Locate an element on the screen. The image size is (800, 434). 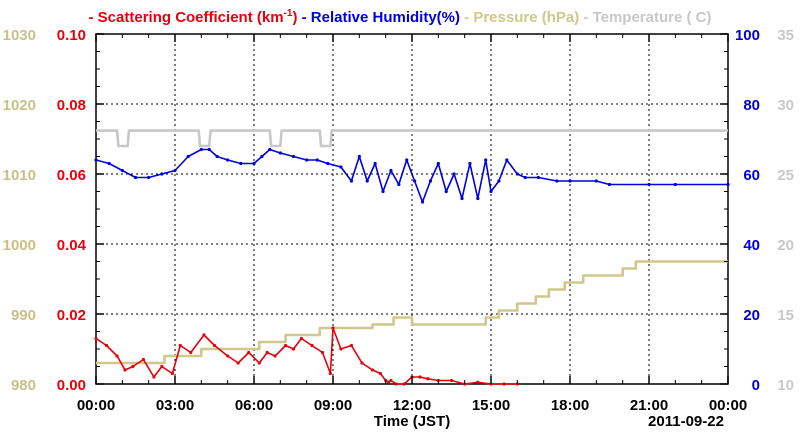
x-tick-label: 21:00 is located at coordinates (649, 405).